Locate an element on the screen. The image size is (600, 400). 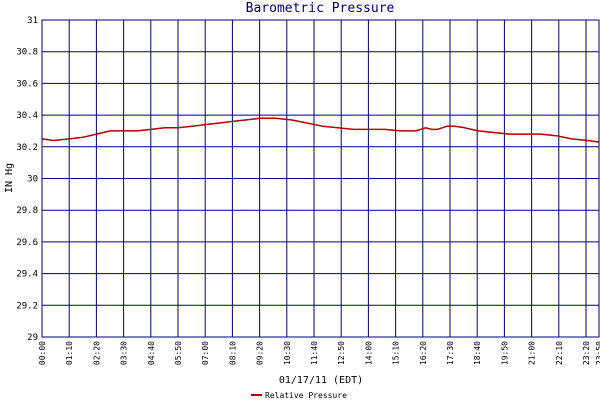
y-tick-label: 30.6 is located at coordinates (27, 84).